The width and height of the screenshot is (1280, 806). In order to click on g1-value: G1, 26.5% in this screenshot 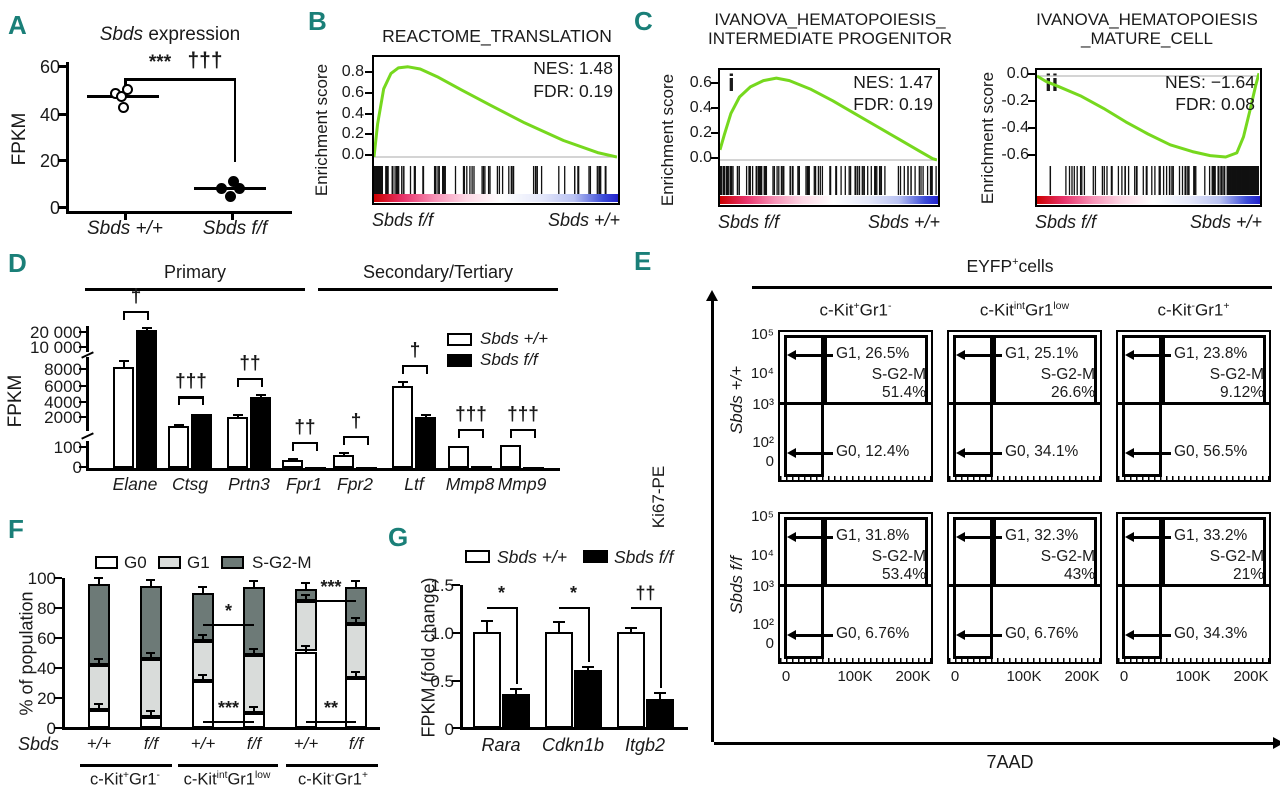, I will do `click(873, 353)`.